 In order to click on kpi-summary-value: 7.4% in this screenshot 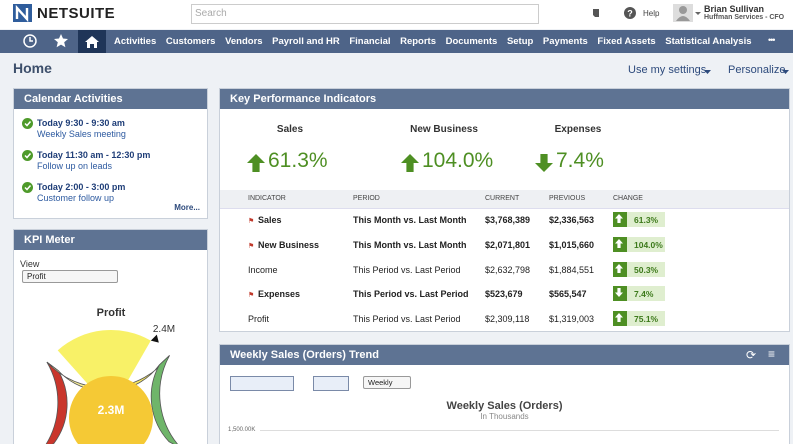, I will do `click(580, 160)`.